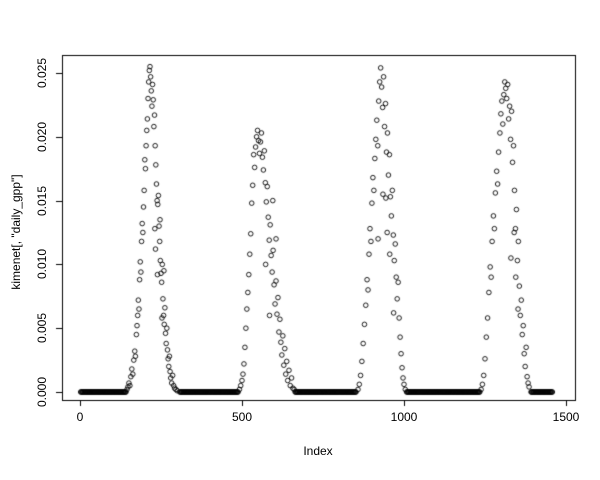 This screenshot has height=480, width=600. Describe the element at coordinates (42, 73) in the screenshot. I see `y-tick-label: 0.025` at that location.